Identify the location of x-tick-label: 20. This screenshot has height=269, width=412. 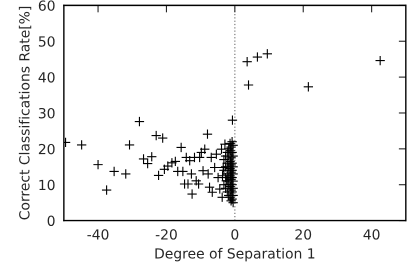
(303, 234).